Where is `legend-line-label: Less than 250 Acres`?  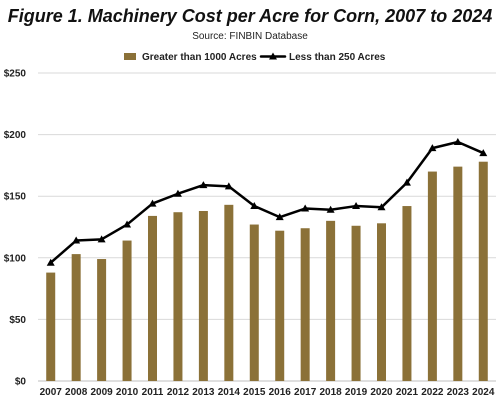 legend-line-label: Less than 250 Acres is located at coordinates (337, 57).